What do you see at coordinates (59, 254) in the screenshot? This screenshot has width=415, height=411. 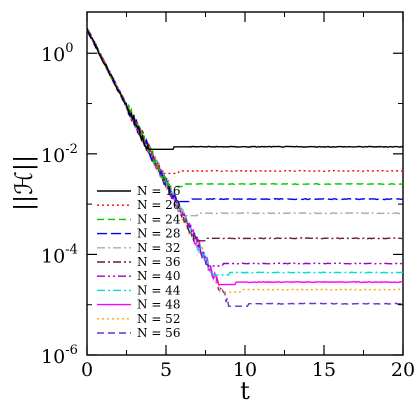 I see `y-tick-label: 10⁻⁴` at bounding box center [59, 254].